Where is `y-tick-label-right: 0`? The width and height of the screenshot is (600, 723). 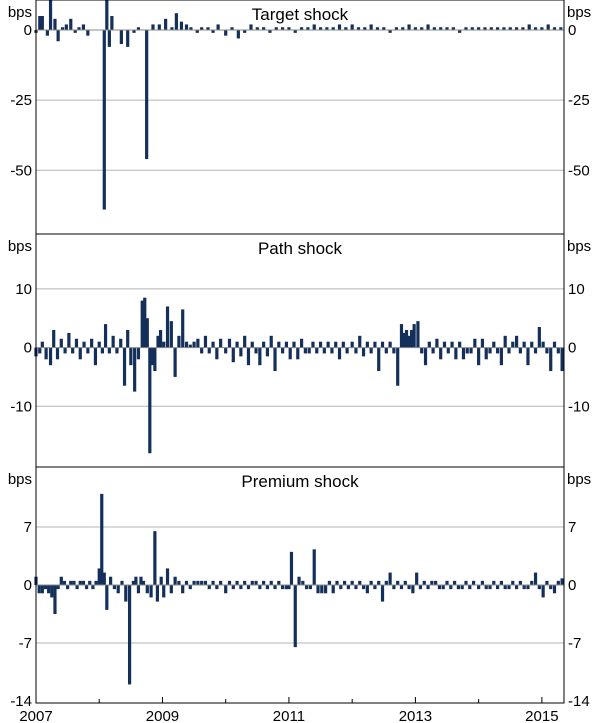 y-tick-label-right: 0 is located at coordinates (572, 30).